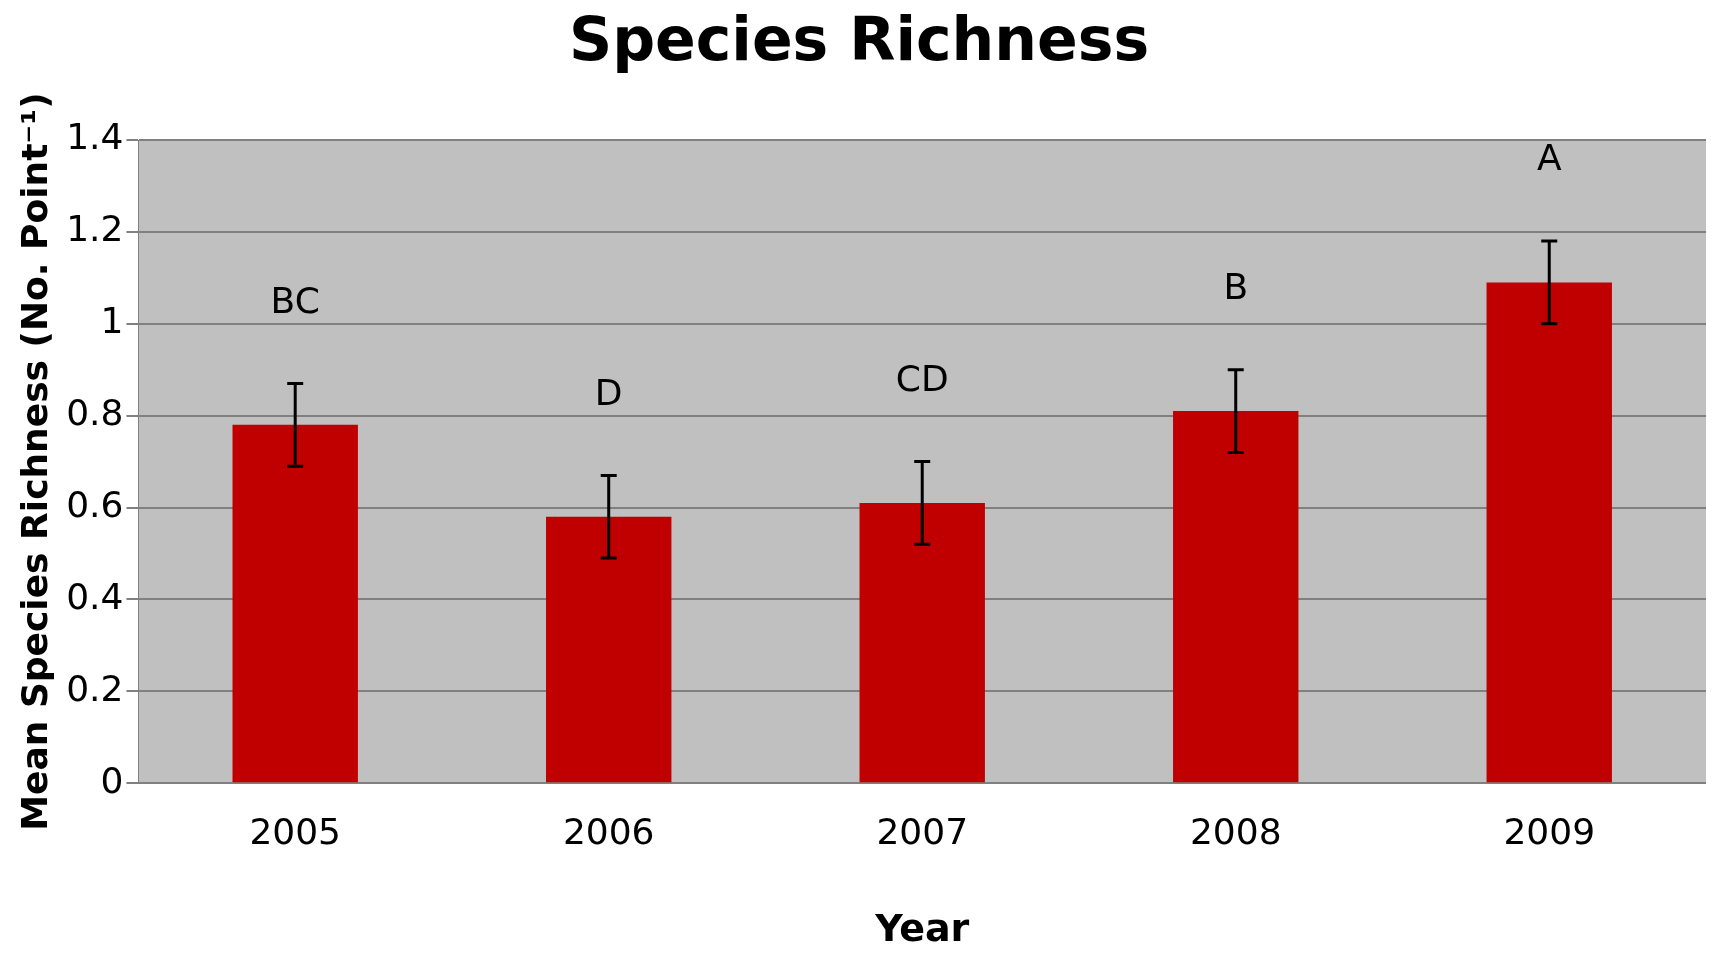 The height and width of the screenshot is (974, 1714). I want to click on y-tick-label: 0, so click(112, 780).